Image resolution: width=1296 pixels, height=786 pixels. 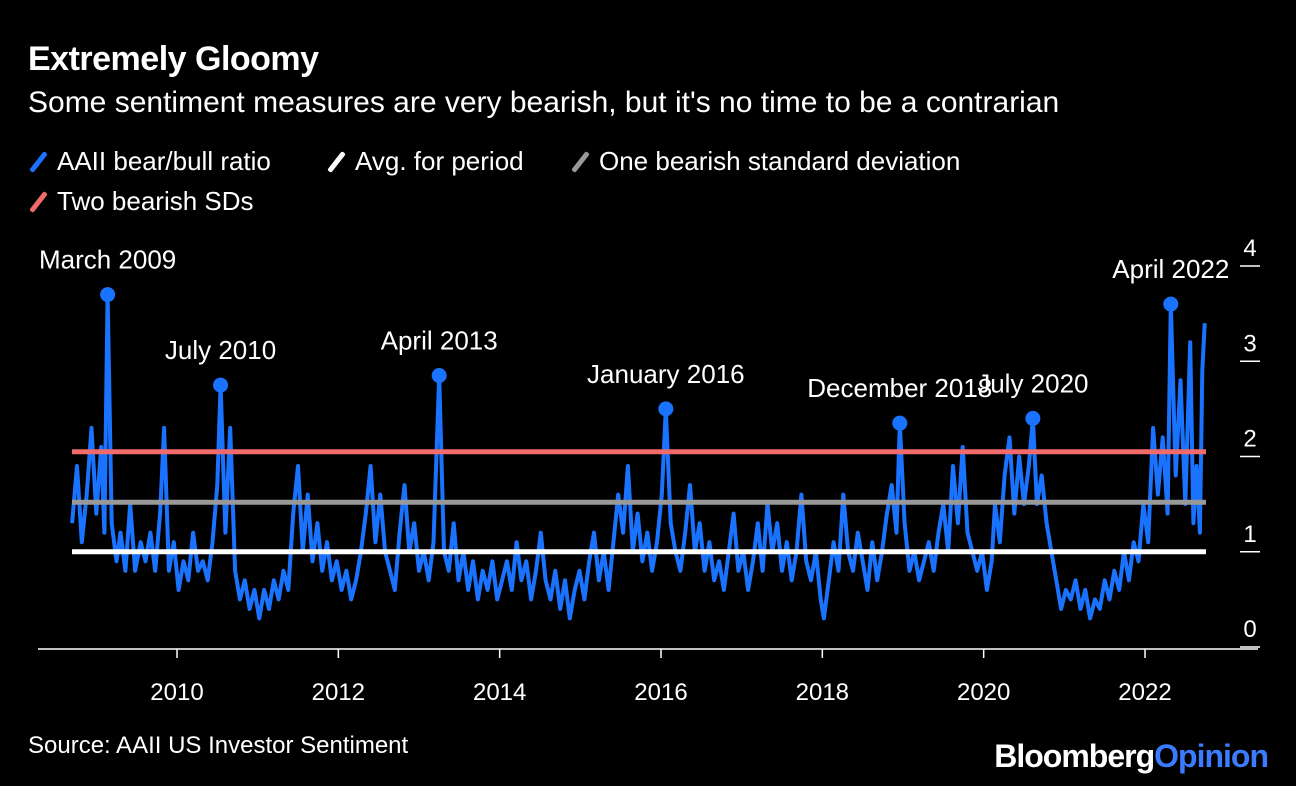 I want to click on legend-item-two-sd: Two bearish SDs, so click(x=141, y=201).